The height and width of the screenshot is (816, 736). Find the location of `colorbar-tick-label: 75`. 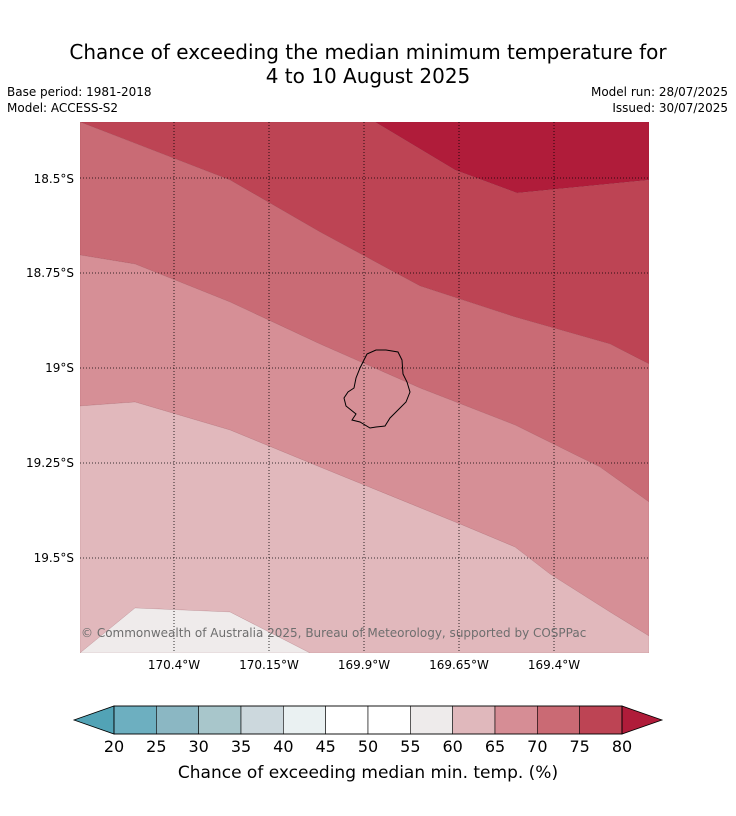

colorbar-tick-label: 75 is located at coordinates (579, 746).